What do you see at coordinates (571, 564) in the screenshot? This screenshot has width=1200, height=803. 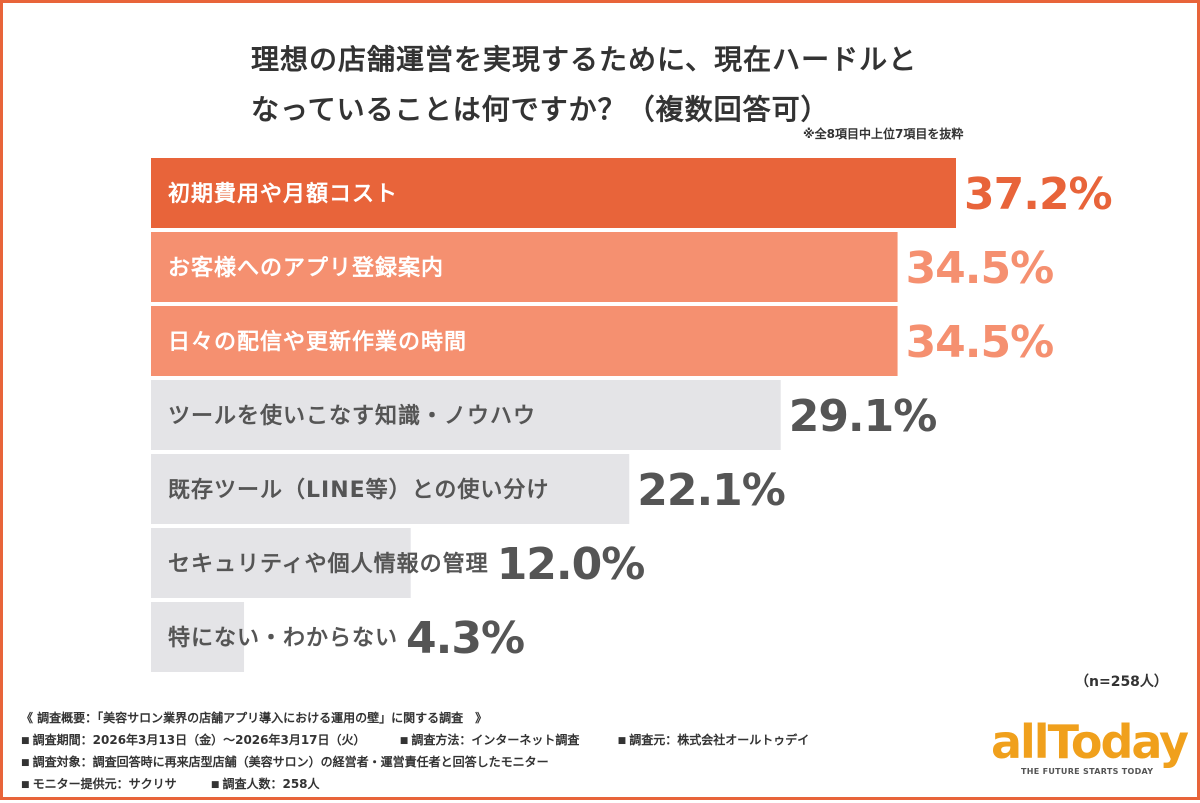 I see `value-label-6: 12.0%` at bounding box center [571, 564].